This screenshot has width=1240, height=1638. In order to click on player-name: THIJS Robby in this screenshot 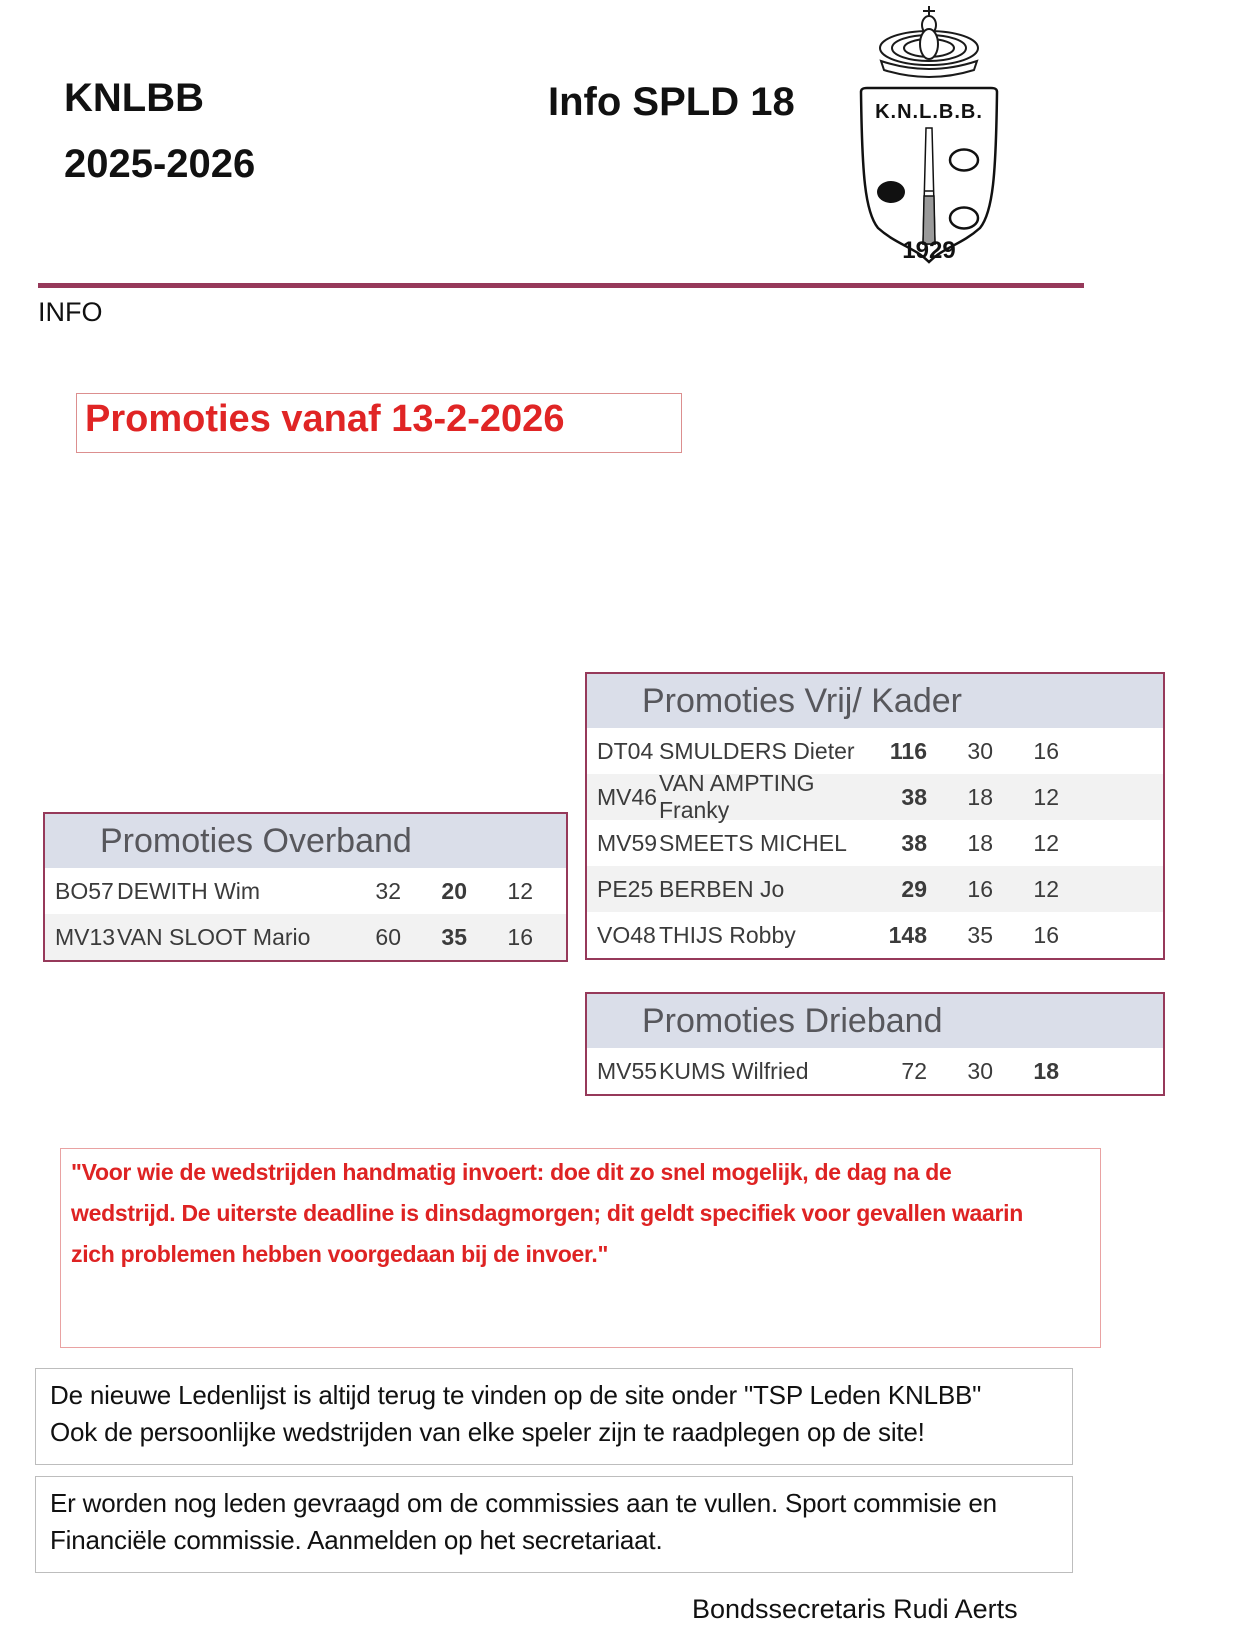, I will do `click(727, 934)`.